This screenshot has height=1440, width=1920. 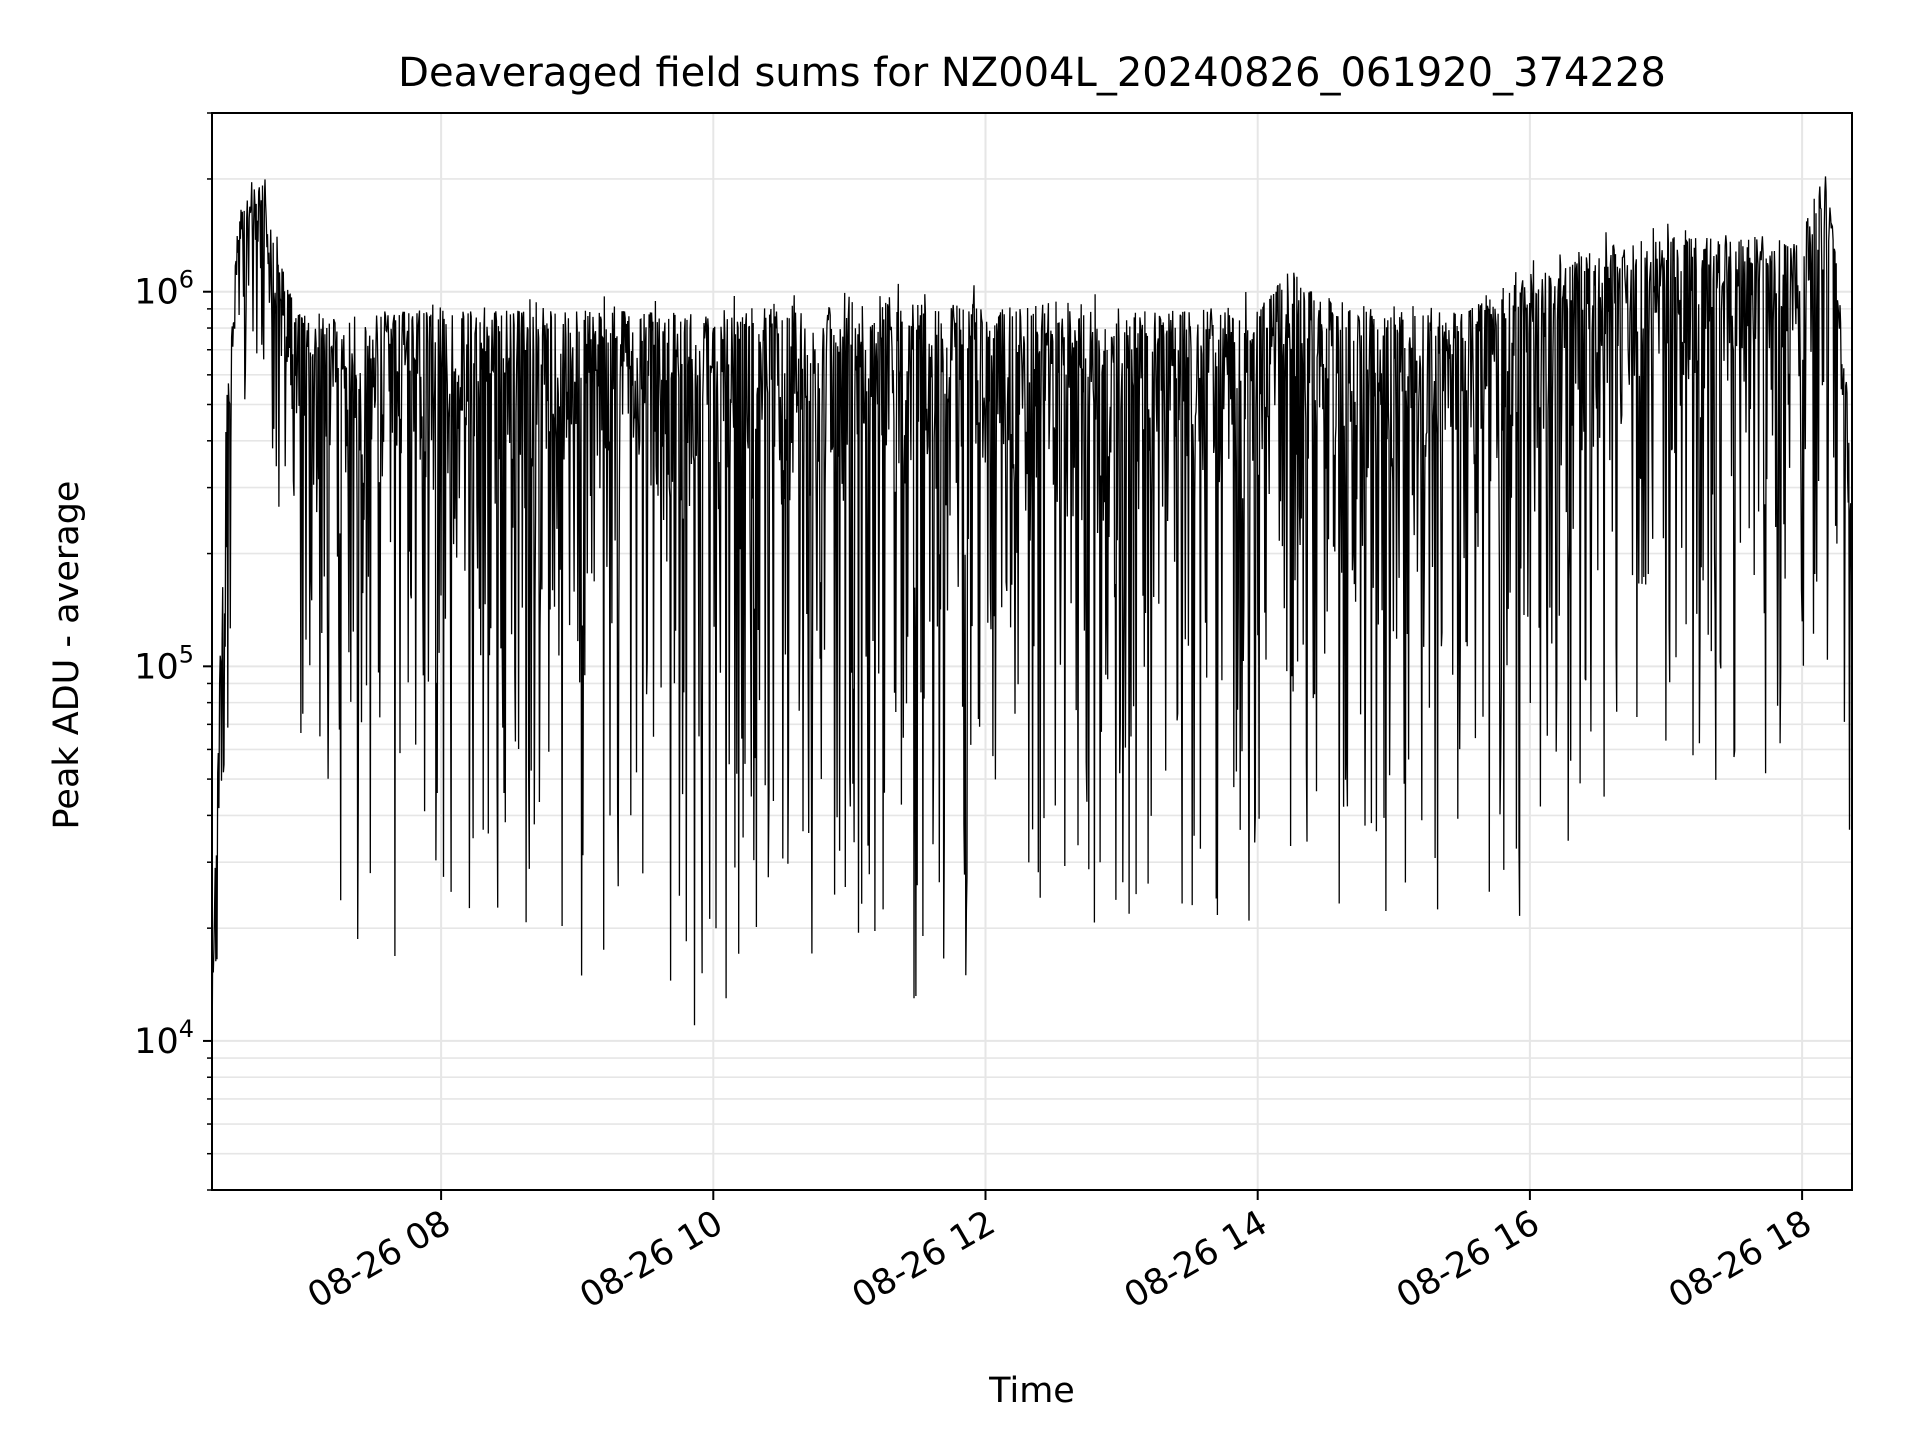 I want to click on y-tick-exponent: 5, so click(x=186, y=654).